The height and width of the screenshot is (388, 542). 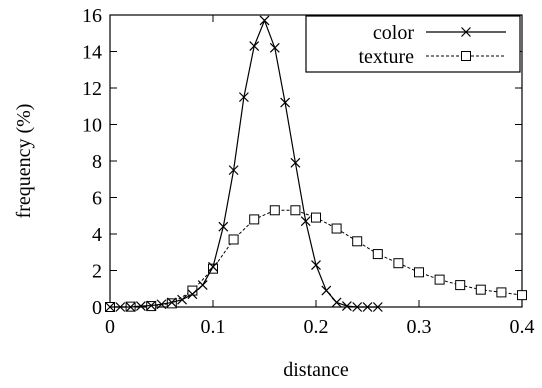 What do you see at coordinates (466, 32) in the screenshot?
I see `legend-marker-color` at bounding box center [466, 32].